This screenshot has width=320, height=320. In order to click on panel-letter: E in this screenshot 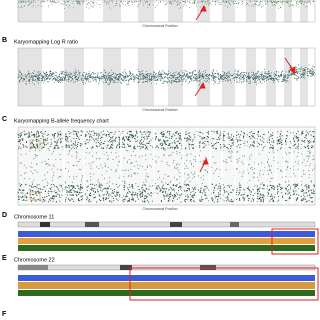, I will do `click(4, 258)`.